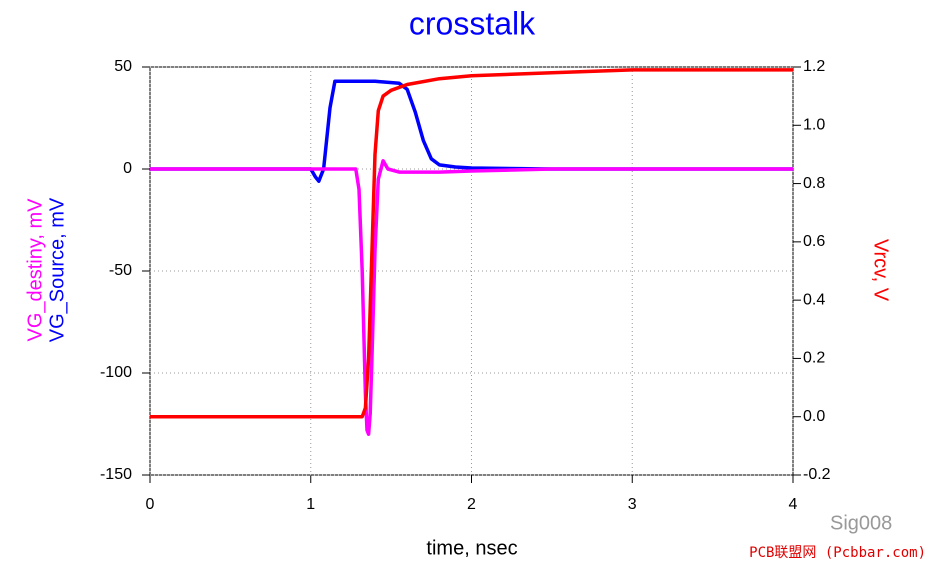  What do you see at coordinates (861, 523) in the screenshot?
I see `watermark: Sig008` at bounding box center [861, 523].